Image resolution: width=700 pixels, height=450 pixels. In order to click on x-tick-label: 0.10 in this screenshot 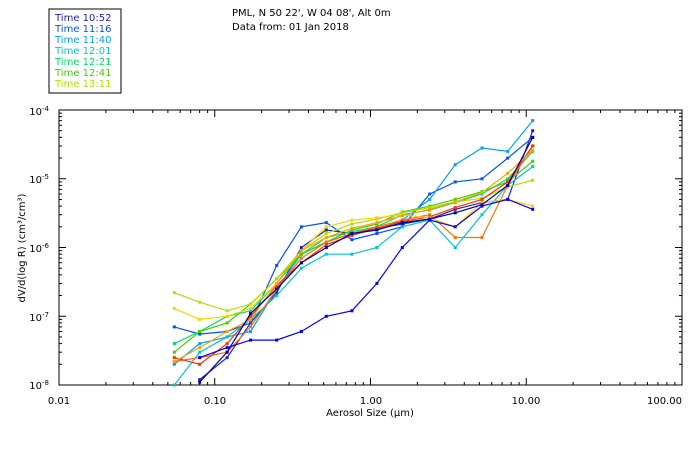, I will do `click(215, 401)`.